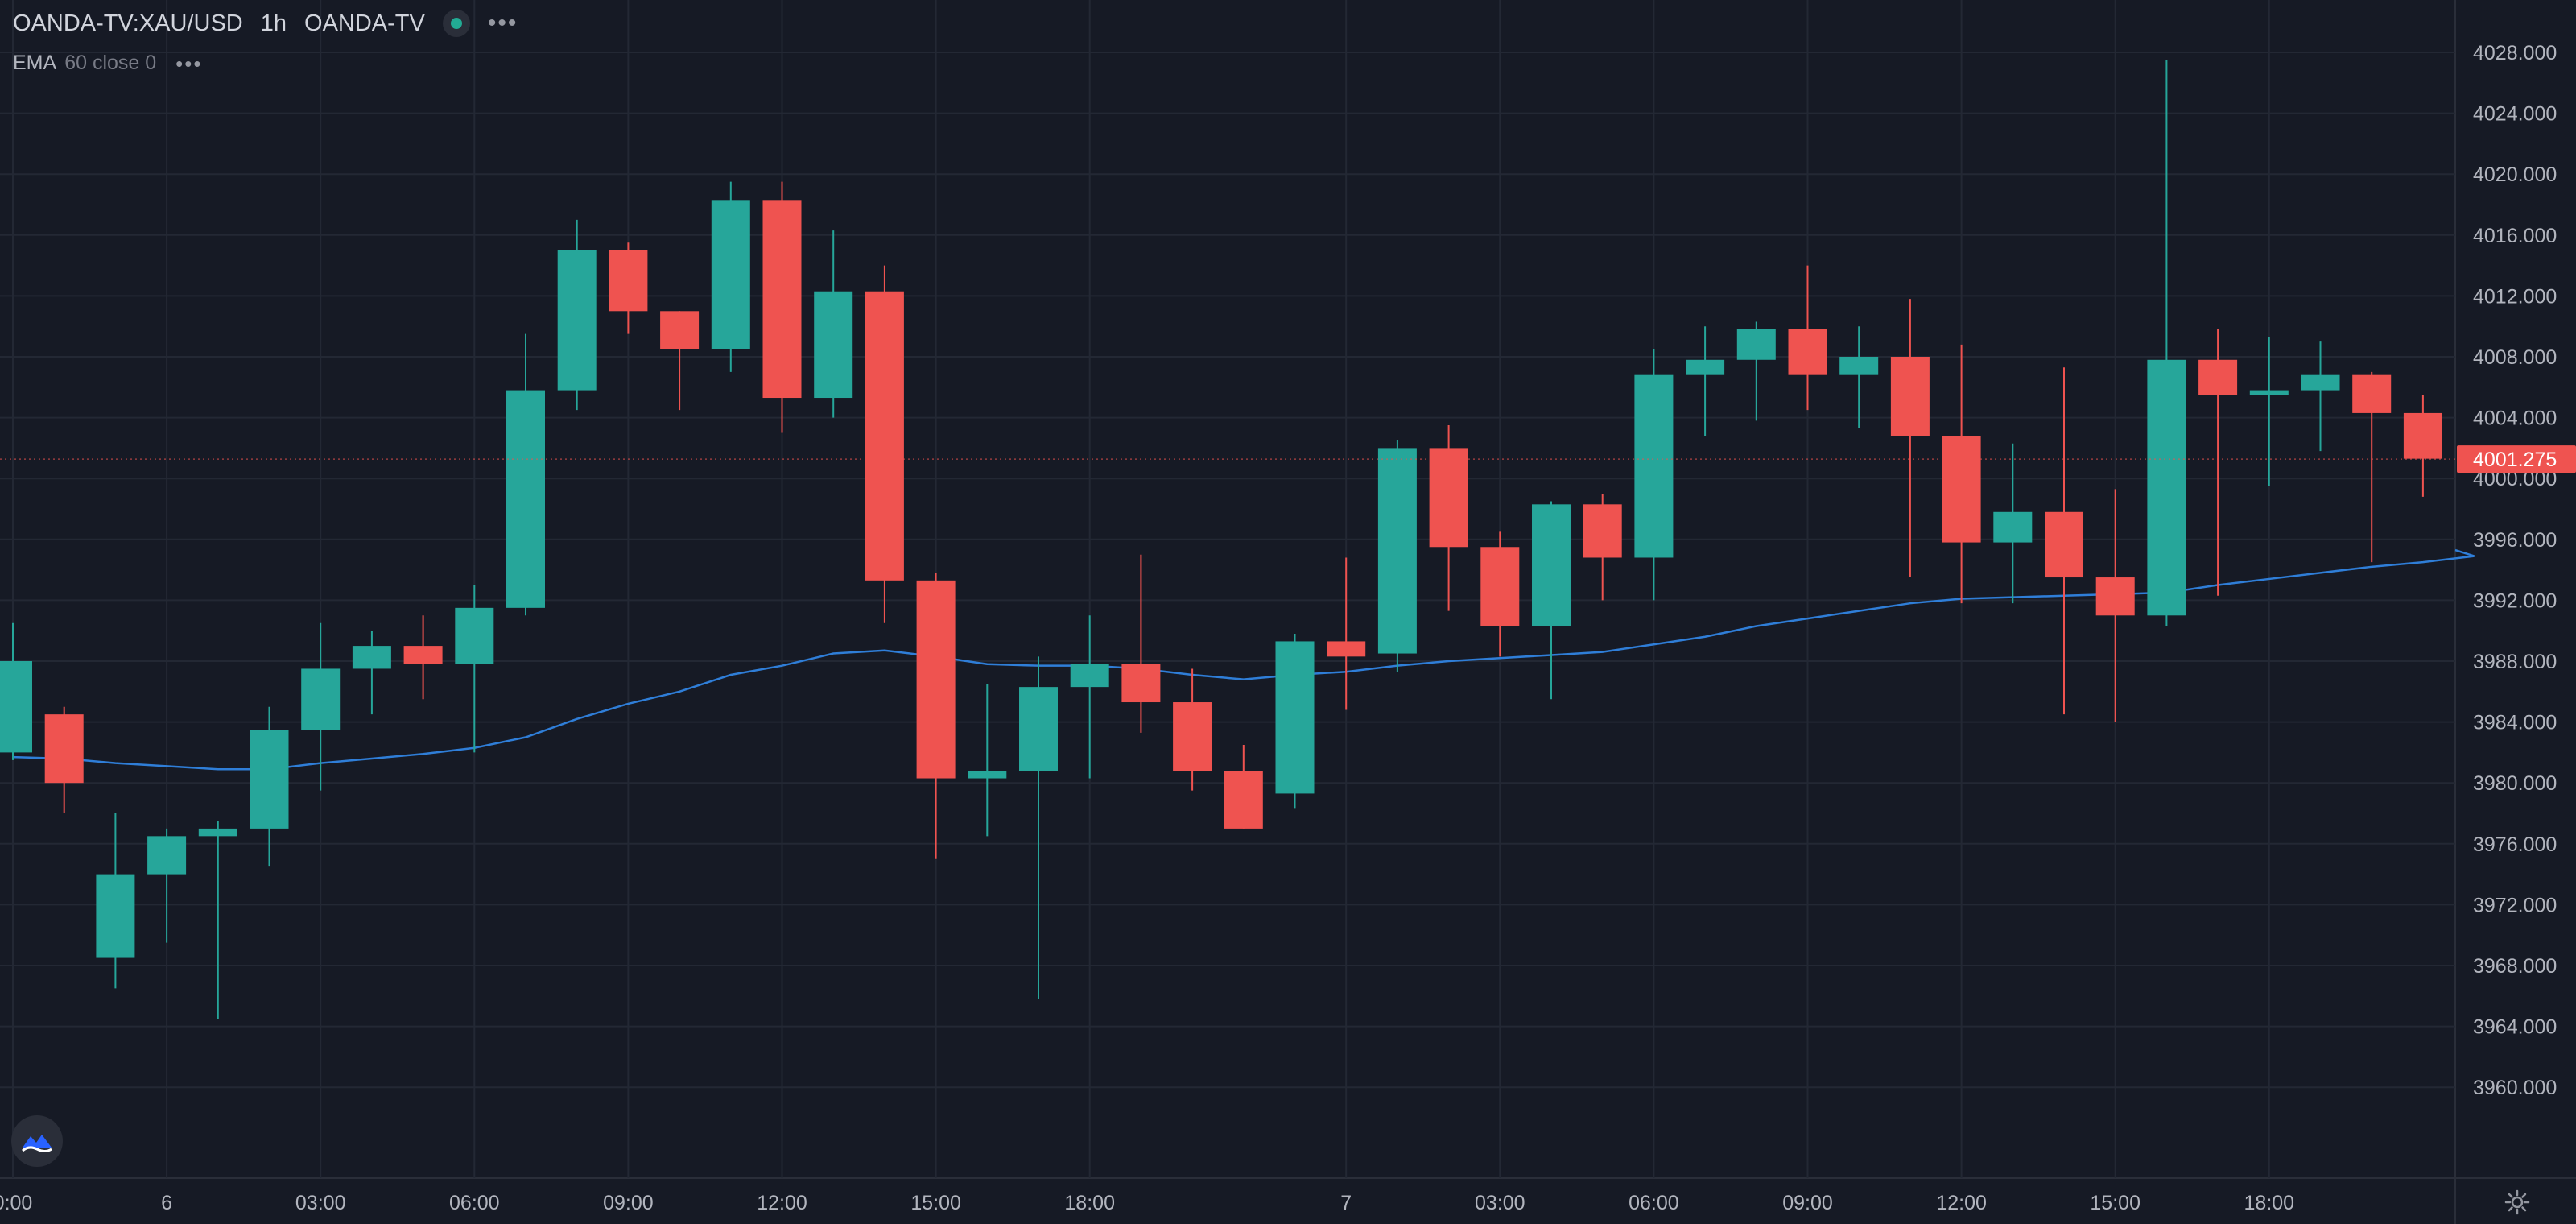 The image size is (2576, 1224). What do you see at coordinates (2515, 1027) in the screenshot?
I see `price-tick-label: 3964.000` at bounding box center [2515, 1027].